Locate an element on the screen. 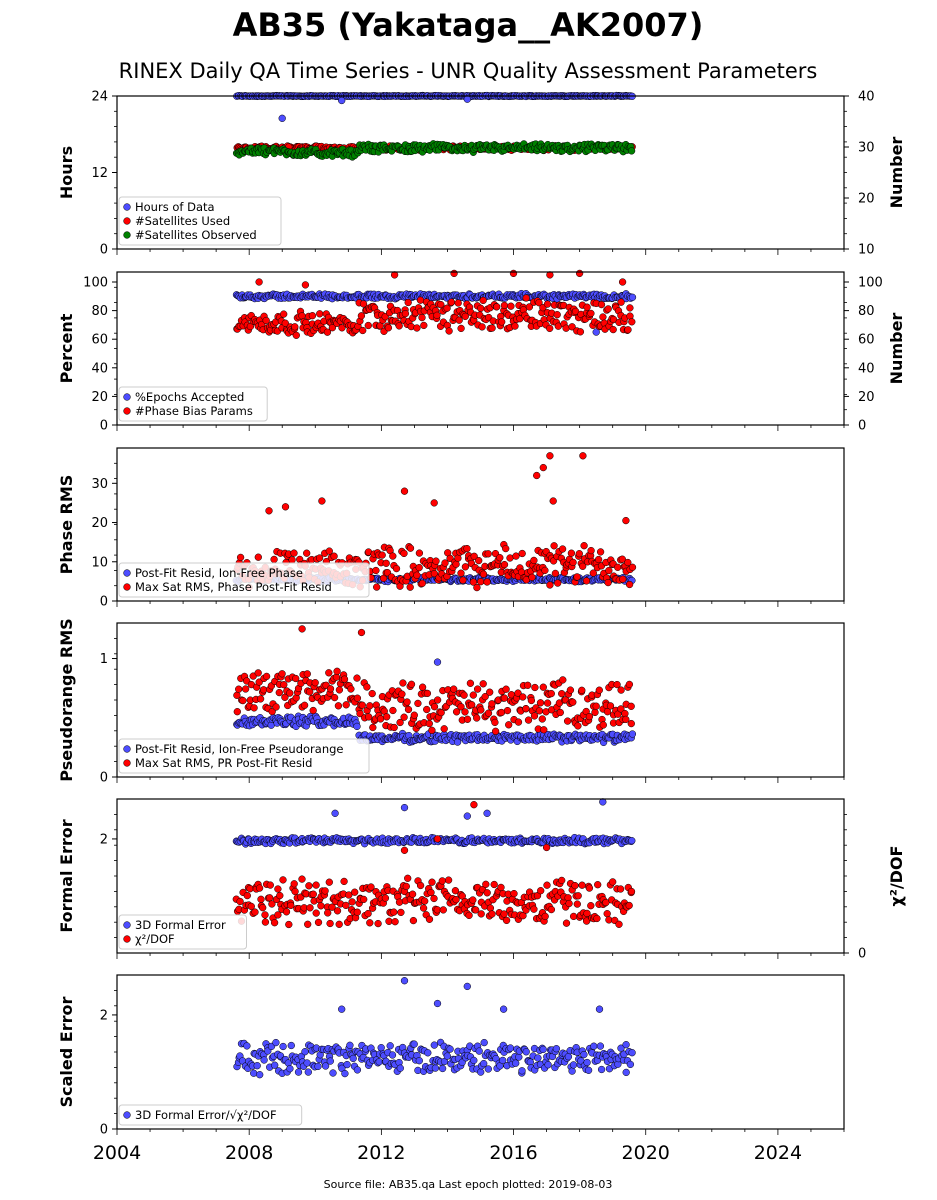 The image size is (937, 1200). x-tick-label: 2008 is located at coordinates (249, 1153).